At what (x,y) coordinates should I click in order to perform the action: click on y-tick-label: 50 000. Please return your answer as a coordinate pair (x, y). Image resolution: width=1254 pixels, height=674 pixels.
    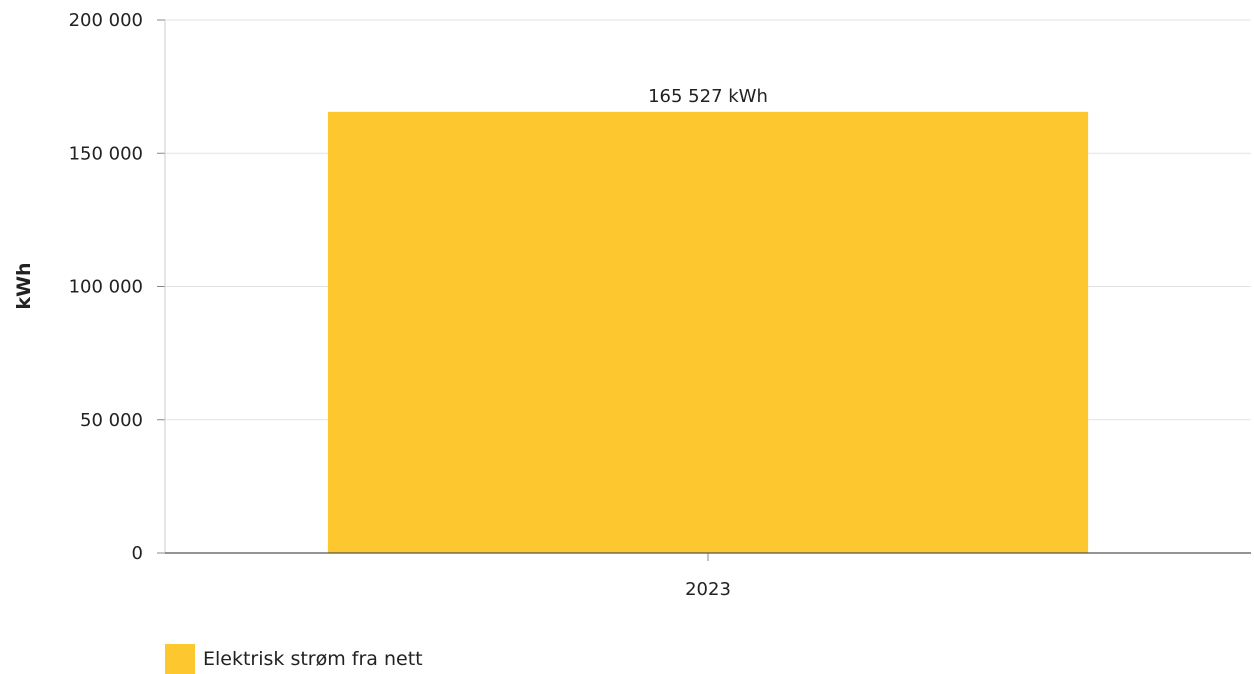
    Looking at the image, I should click on (111, 420).